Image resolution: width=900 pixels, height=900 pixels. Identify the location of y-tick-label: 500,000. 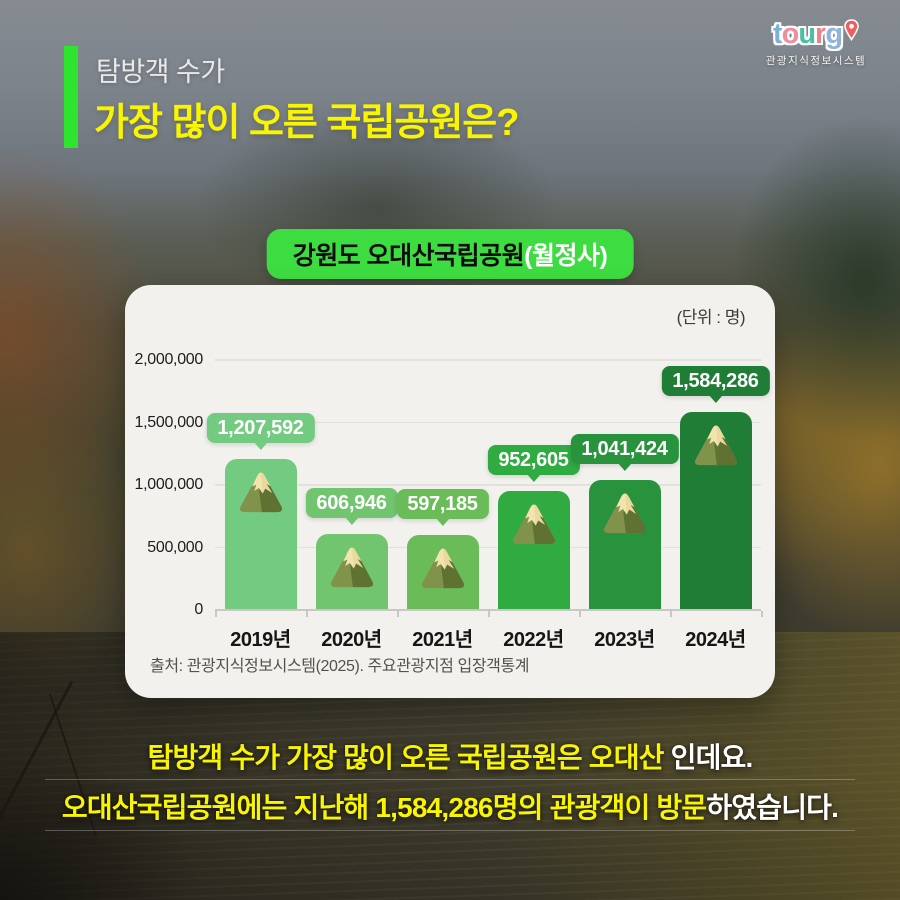
(175, 547).